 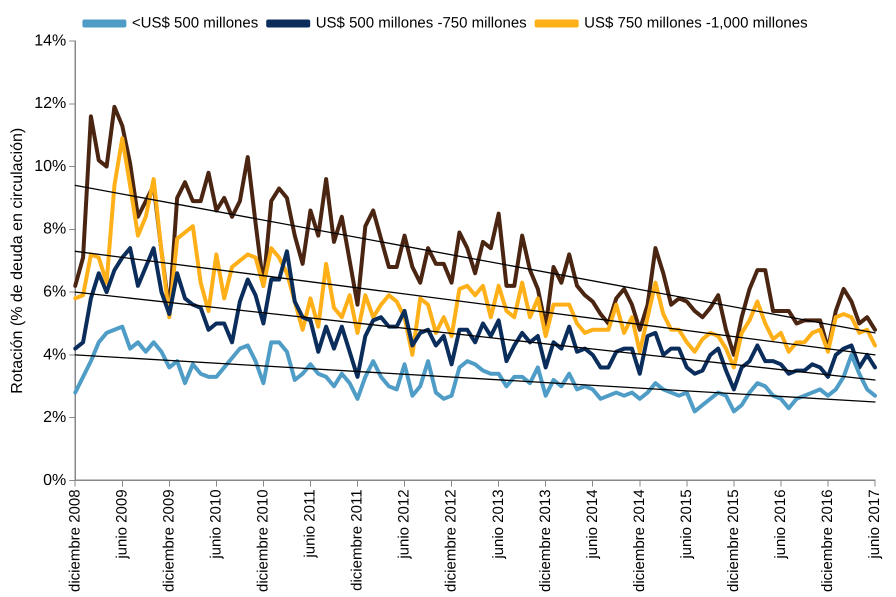 I want to click on x-tick-label: junio 2017, so click(x=875, y=524).